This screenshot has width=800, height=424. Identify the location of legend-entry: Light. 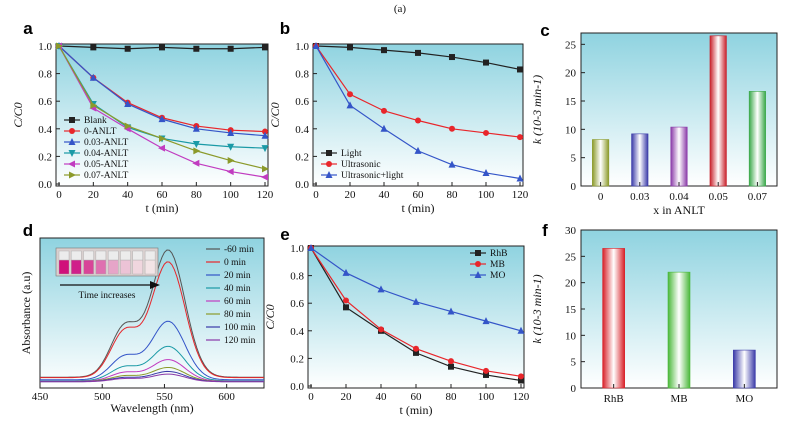
(351, 154).